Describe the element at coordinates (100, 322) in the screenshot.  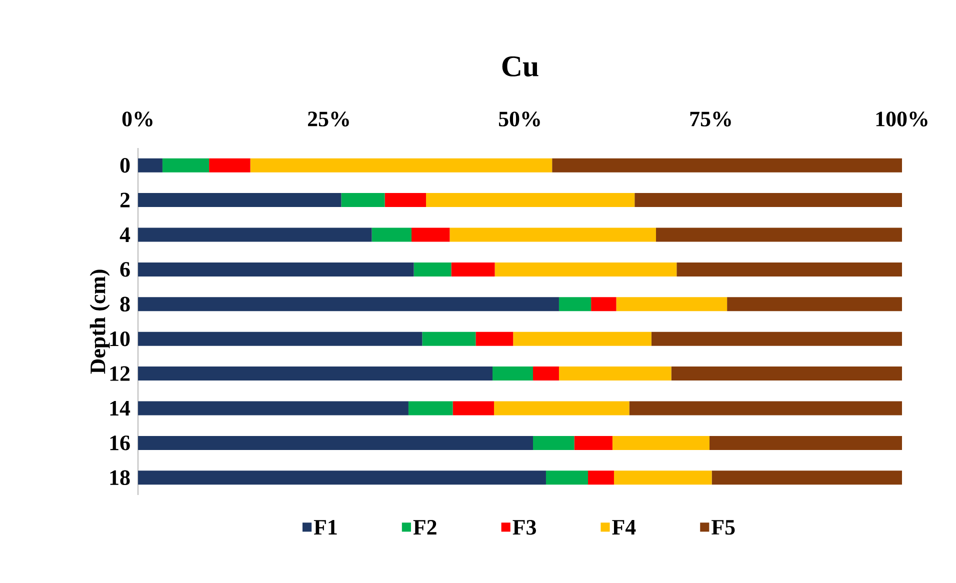
I see `y-axis-title: Depth (cm)` at that location.